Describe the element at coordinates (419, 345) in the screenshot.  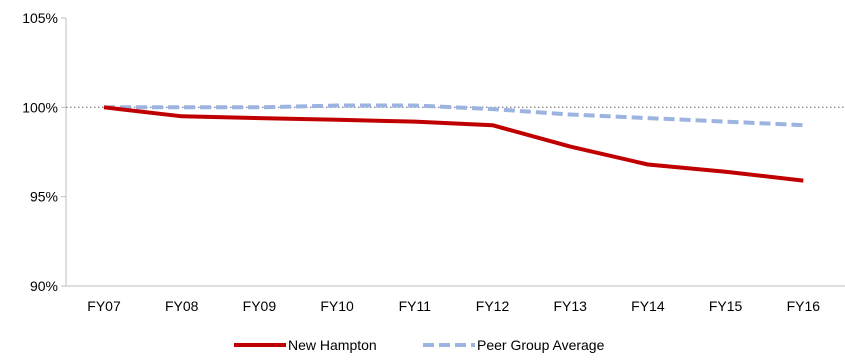
I see `legend: New Hampton Peer Group Average` at that location.